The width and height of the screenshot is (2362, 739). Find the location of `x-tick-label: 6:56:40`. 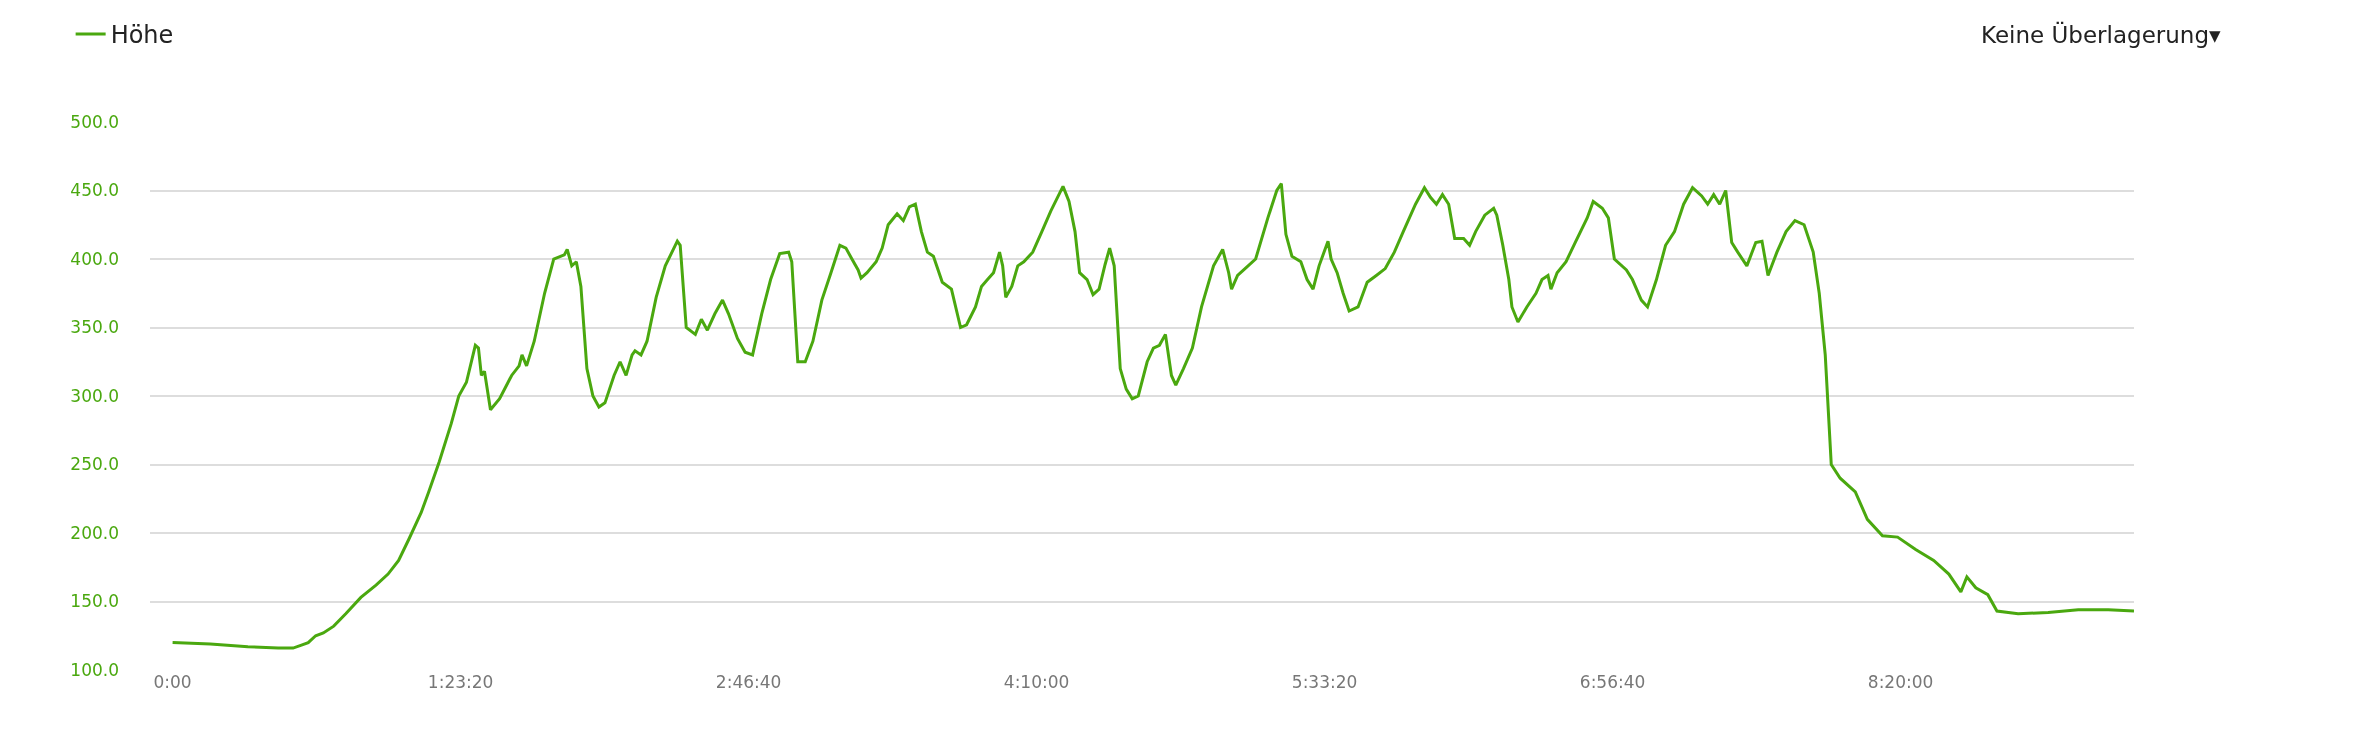

x-tick-label: 6:56:40 is located at coordinates (1612, 682).